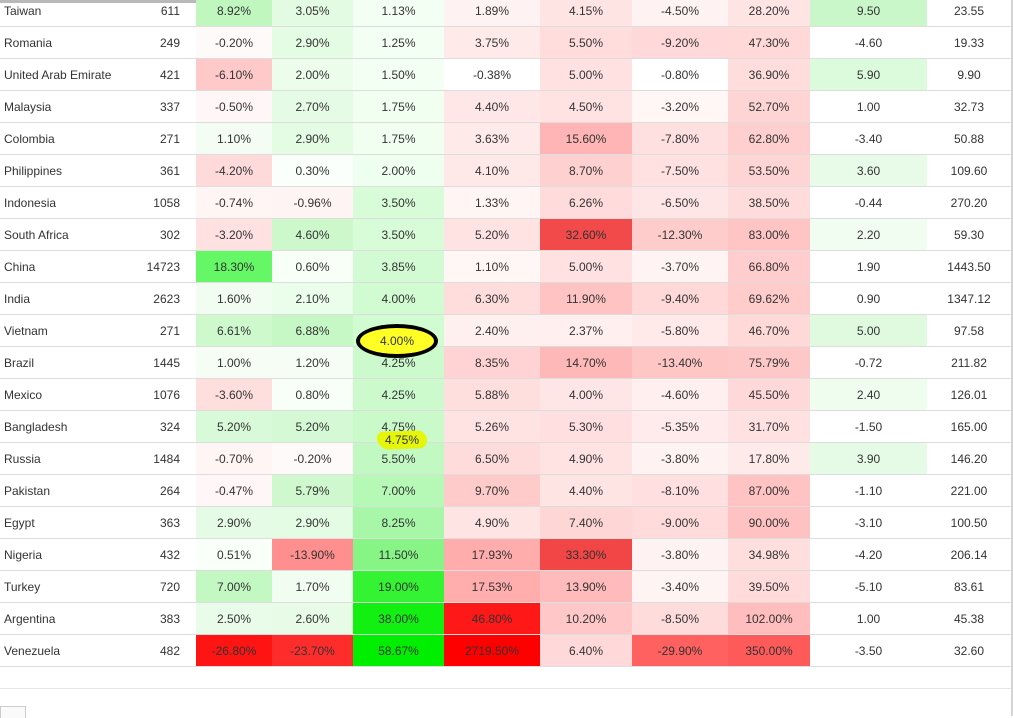  What do you see at coordinates (969, 650) in the screenshot?
I see `value-cell: 32.60` at bounding box center [969, 650].